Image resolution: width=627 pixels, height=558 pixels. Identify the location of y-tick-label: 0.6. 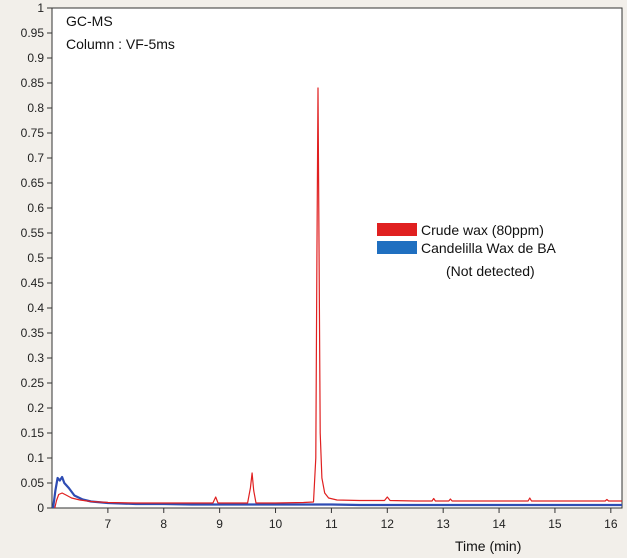
(35, 208).